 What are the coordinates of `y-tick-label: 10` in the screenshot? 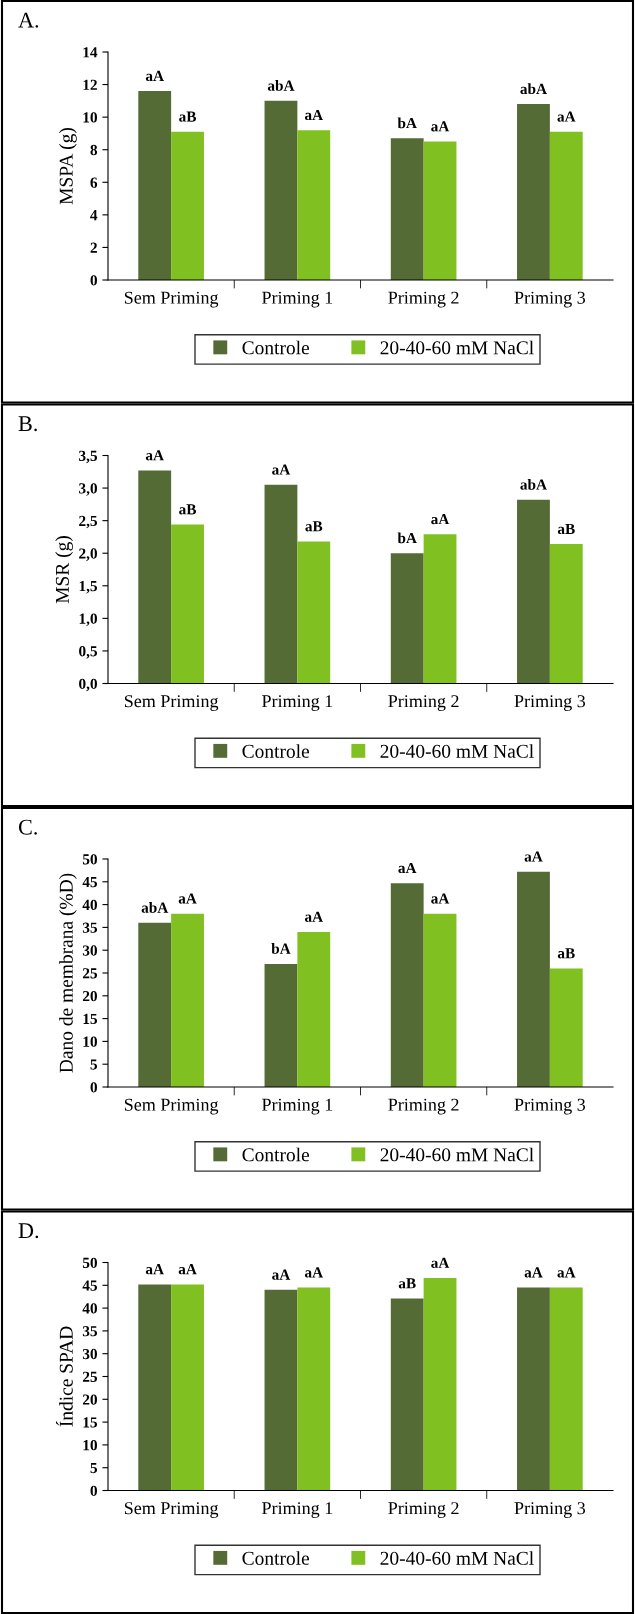 It's located at (90, 117).